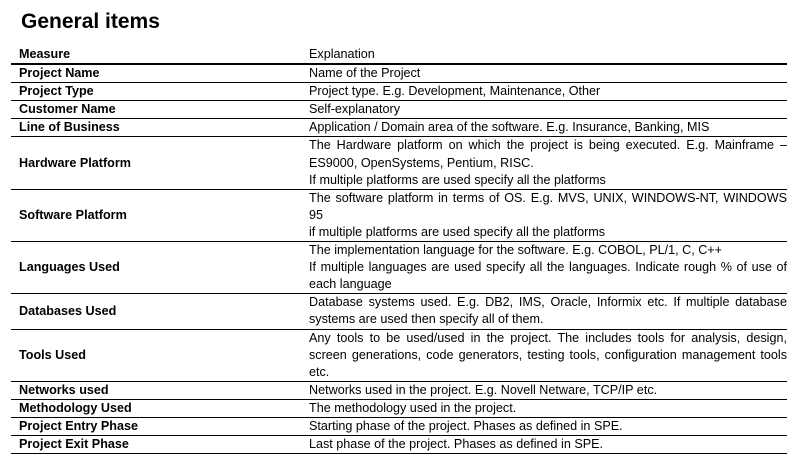  What do you see at coordinates (548, 408) in the screenshot?
I see `explanation-cell: The methodology used in the project.` at bounding box center [548, 408].